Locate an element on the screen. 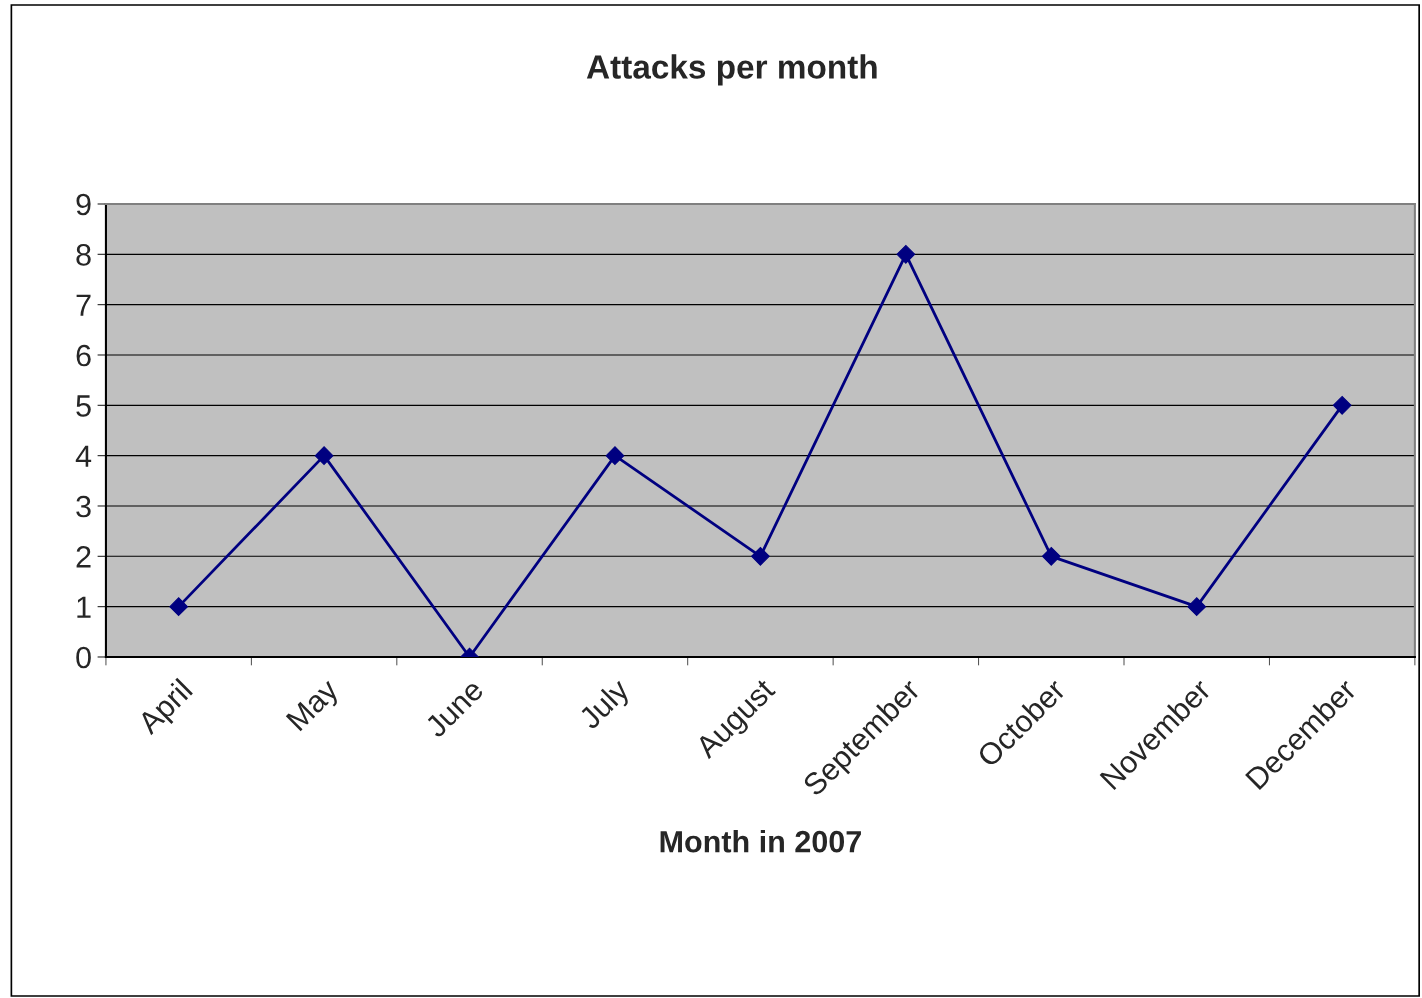 The image size is (1422, 998). x-tick-label: July is located at coordinates (606, 705).